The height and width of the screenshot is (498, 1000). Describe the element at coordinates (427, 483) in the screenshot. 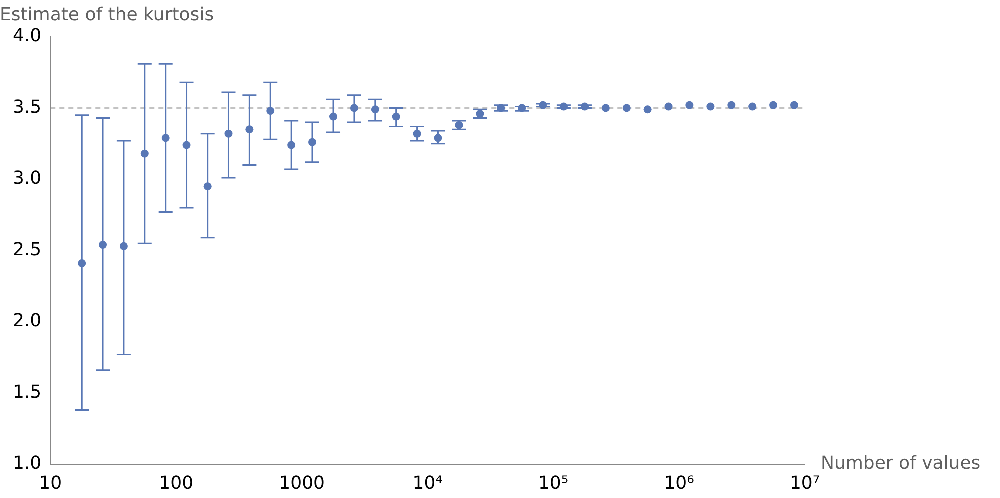

I see `x-tick-label: 10⁴` at that location.